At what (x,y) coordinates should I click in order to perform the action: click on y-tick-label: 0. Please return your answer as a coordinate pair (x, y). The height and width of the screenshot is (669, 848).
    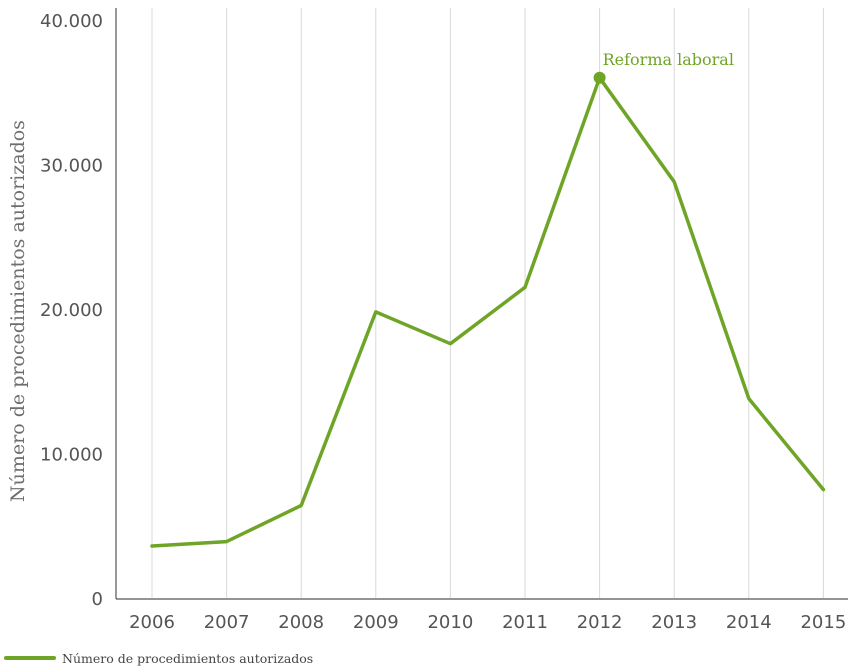
    Looking at the image, I should click on (97, 599).